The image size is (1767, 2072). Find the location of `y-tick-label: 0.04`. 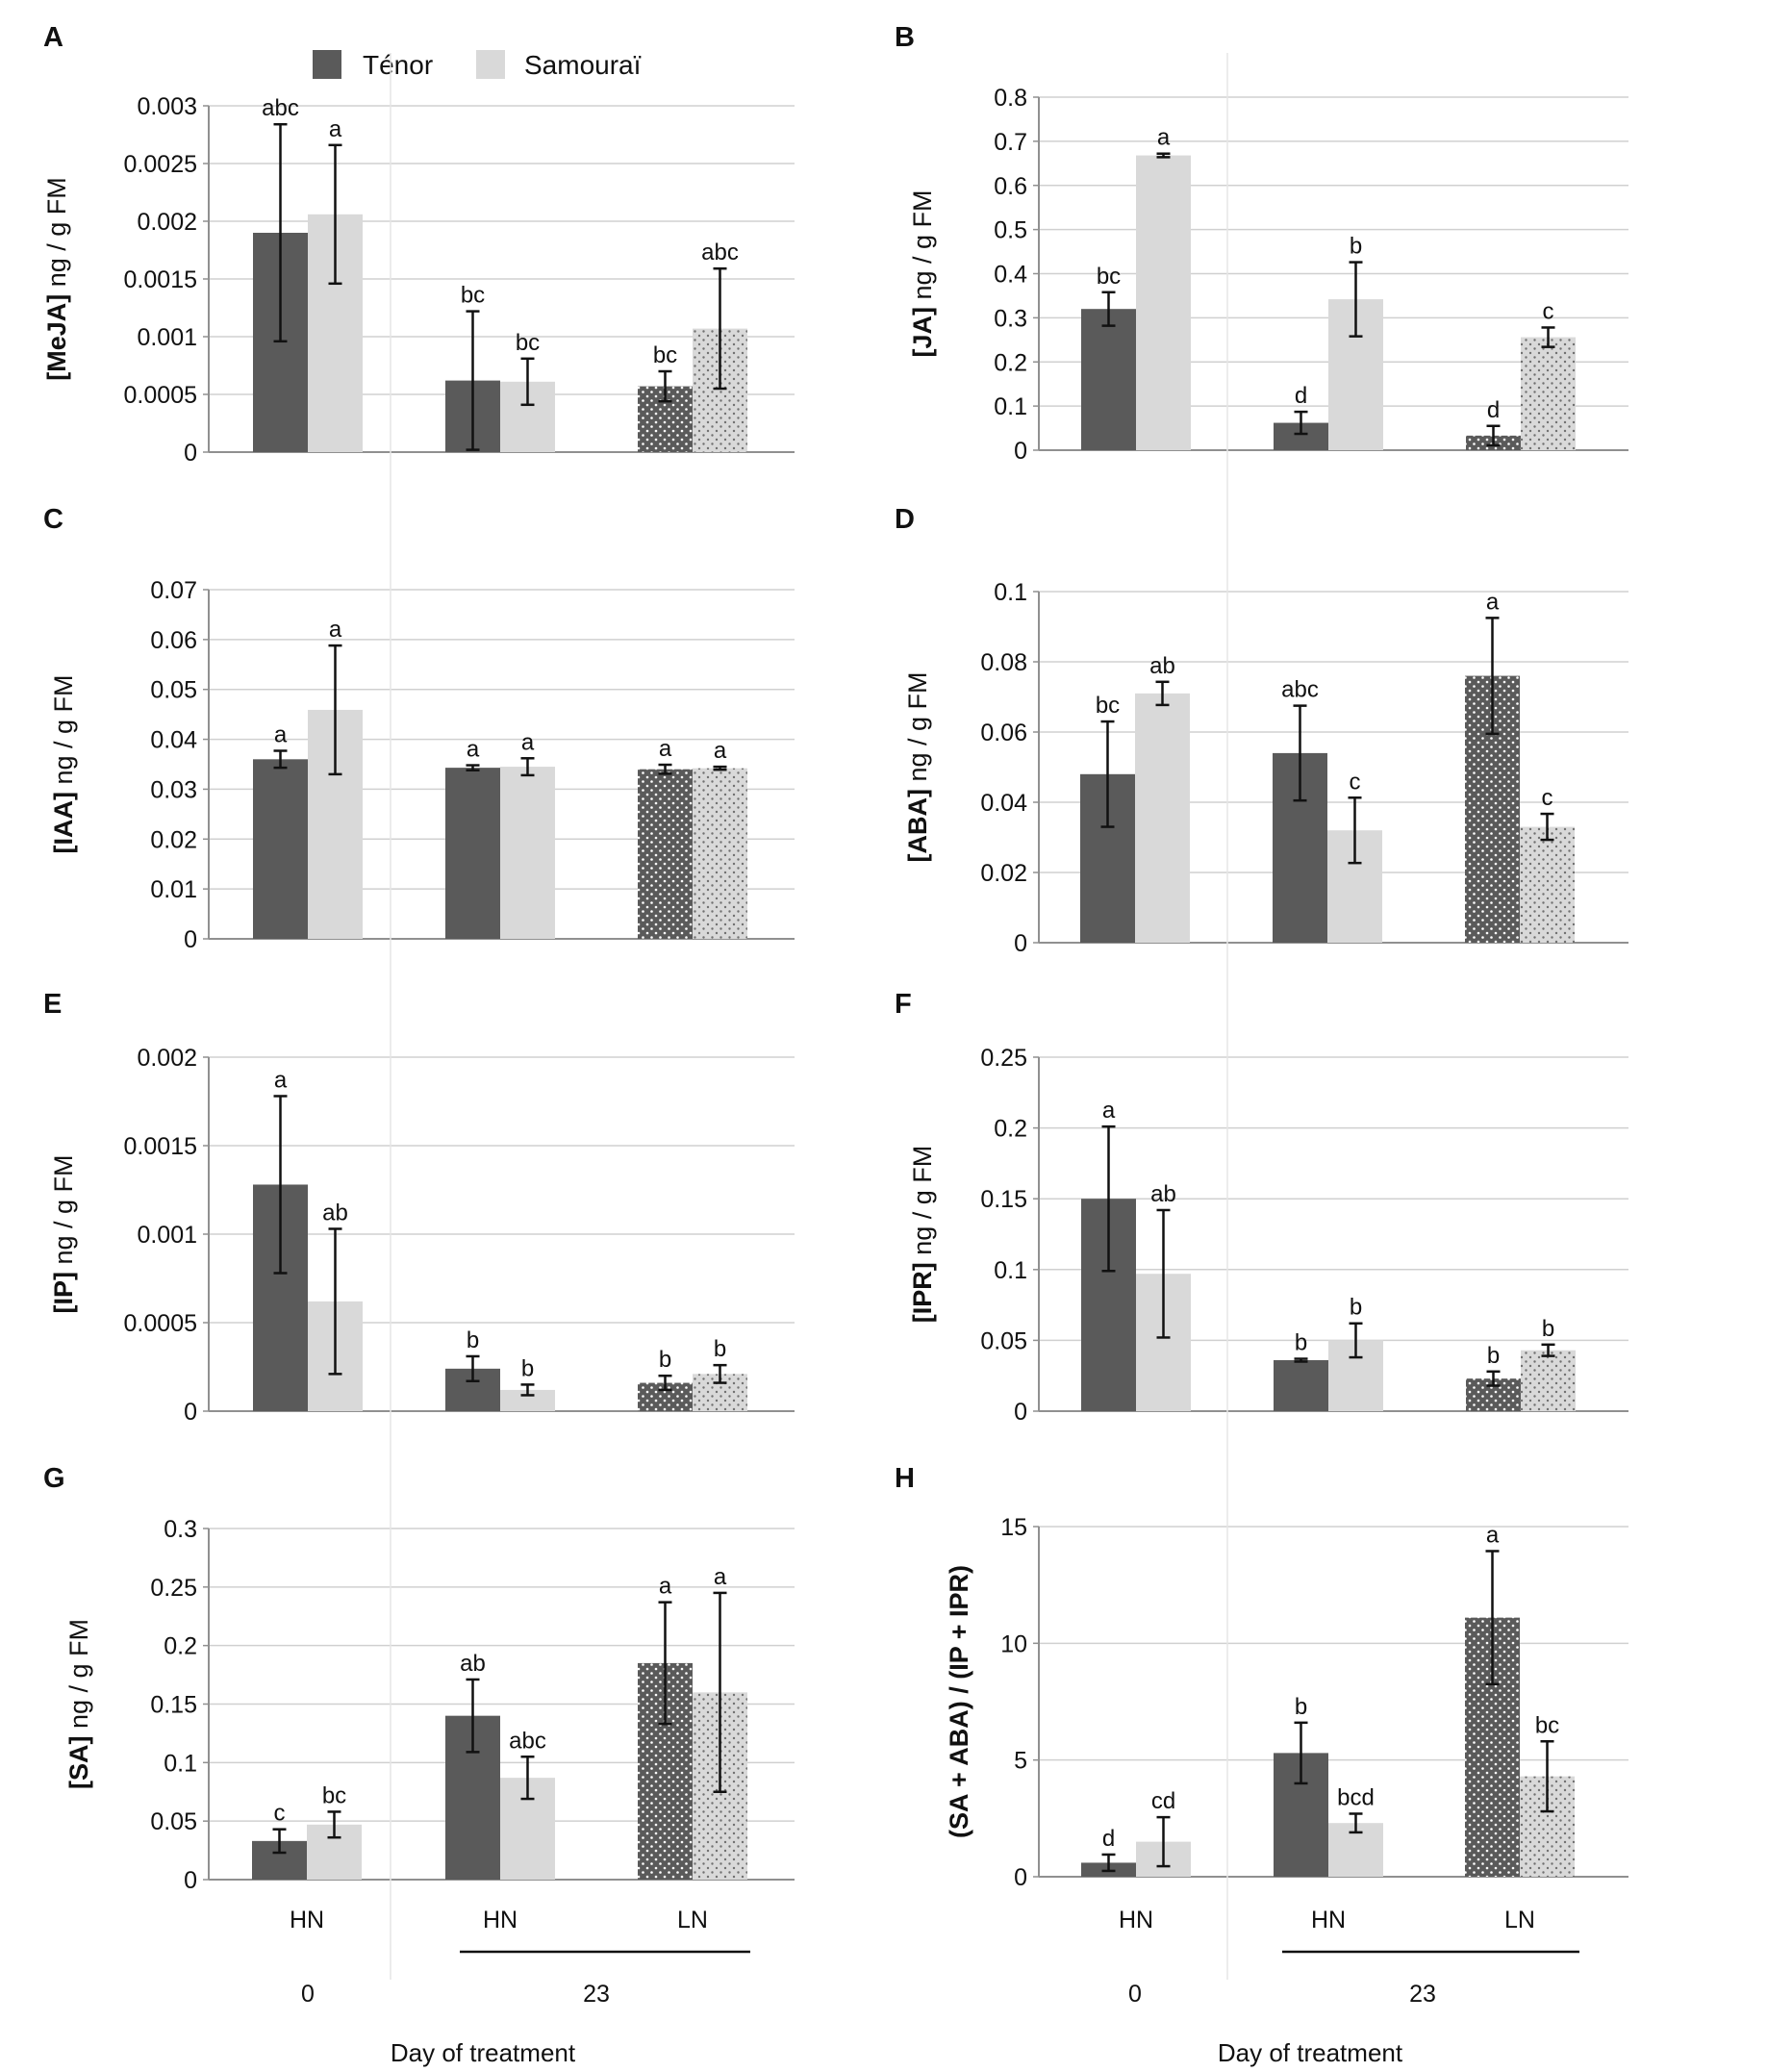

y-tick-label: 0.04 is located at coordinates (1003, 803).